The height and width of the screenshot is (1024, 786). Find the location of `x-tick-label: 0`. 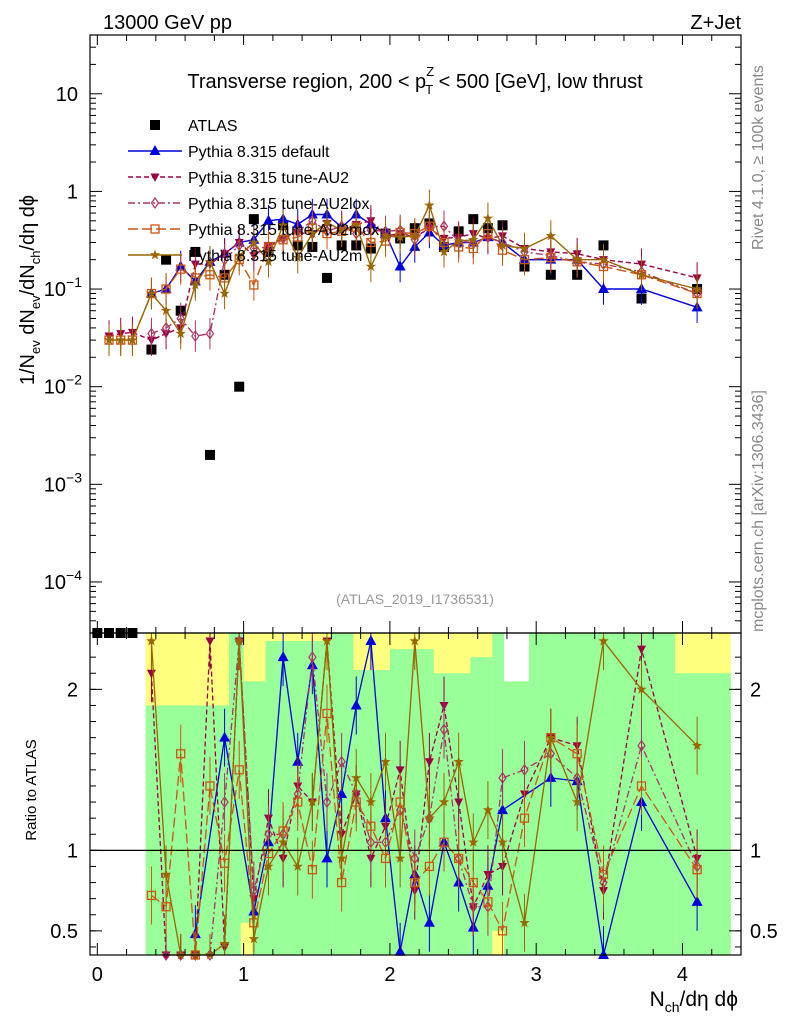

x-tick-label: 0 is located at coordinates (97, 975).